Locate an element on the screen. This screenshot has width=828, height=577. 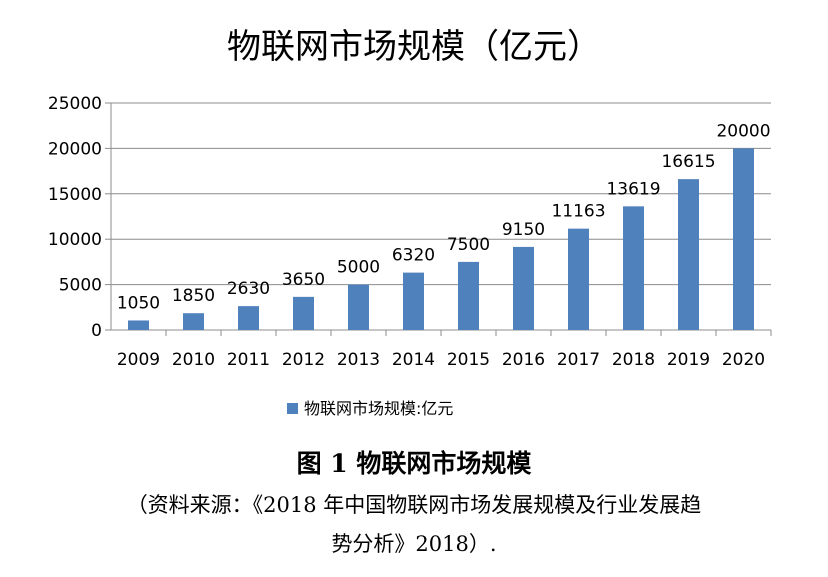
data-label-2015: 7500 is located at coordinates (468, 245).